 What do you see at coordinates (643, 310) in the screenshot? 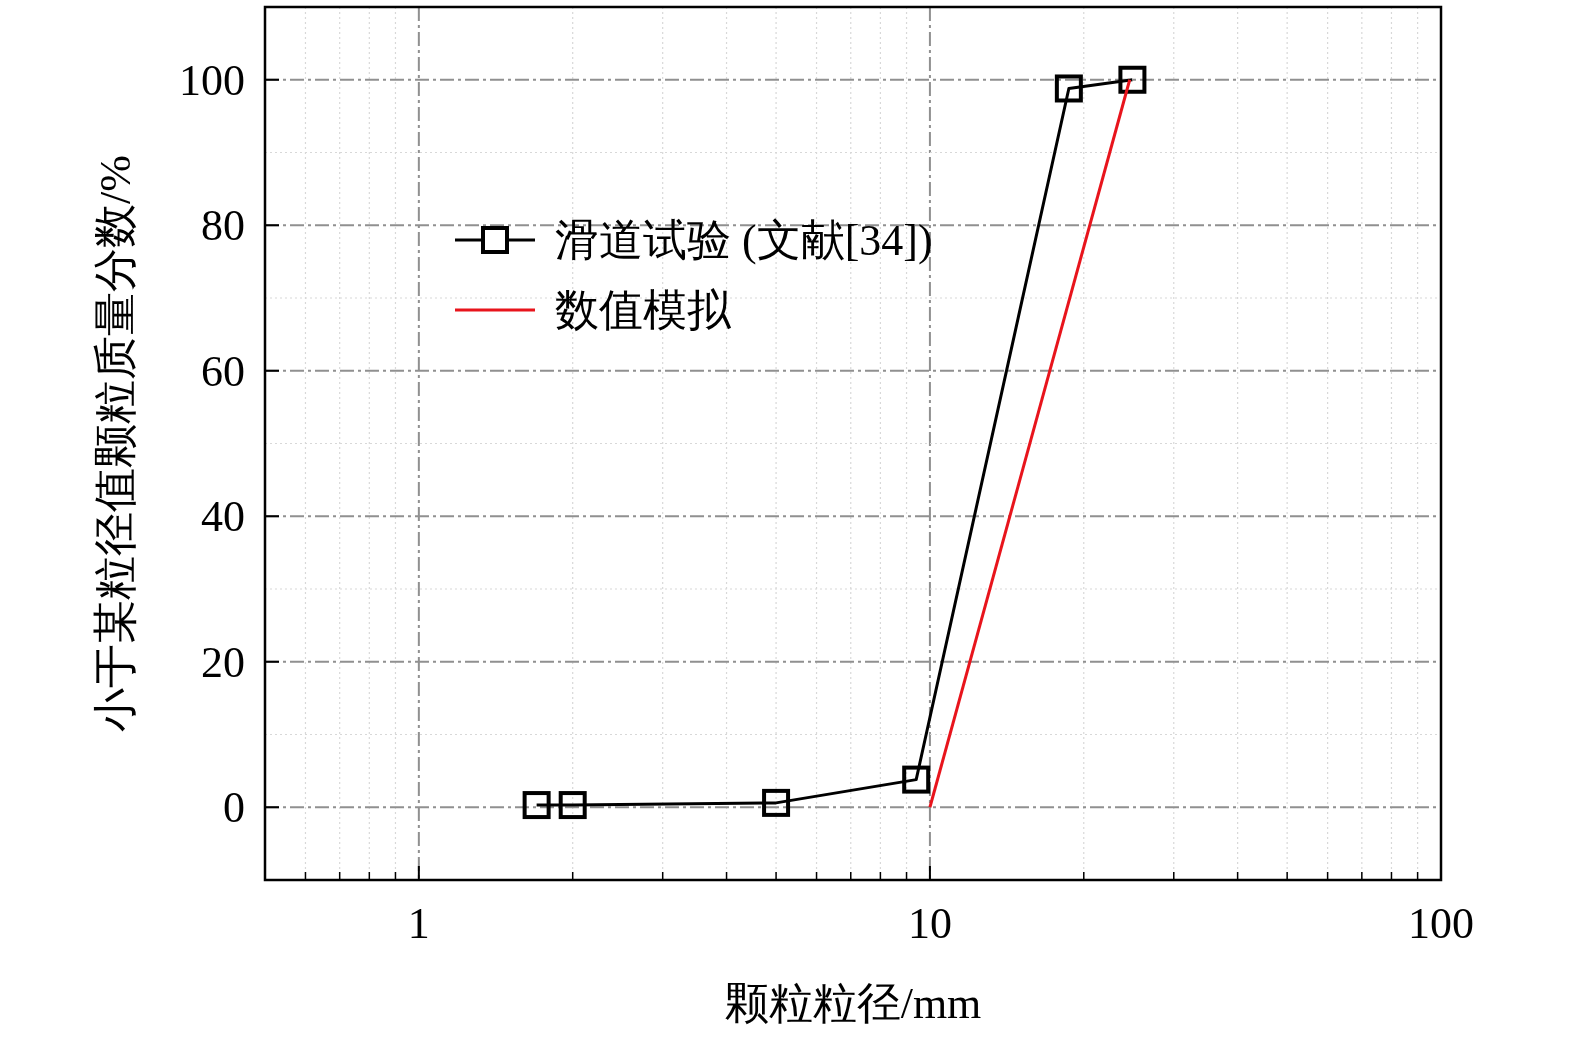
I see `legend-label: 数值模拟` at bounding box center [643, 310].